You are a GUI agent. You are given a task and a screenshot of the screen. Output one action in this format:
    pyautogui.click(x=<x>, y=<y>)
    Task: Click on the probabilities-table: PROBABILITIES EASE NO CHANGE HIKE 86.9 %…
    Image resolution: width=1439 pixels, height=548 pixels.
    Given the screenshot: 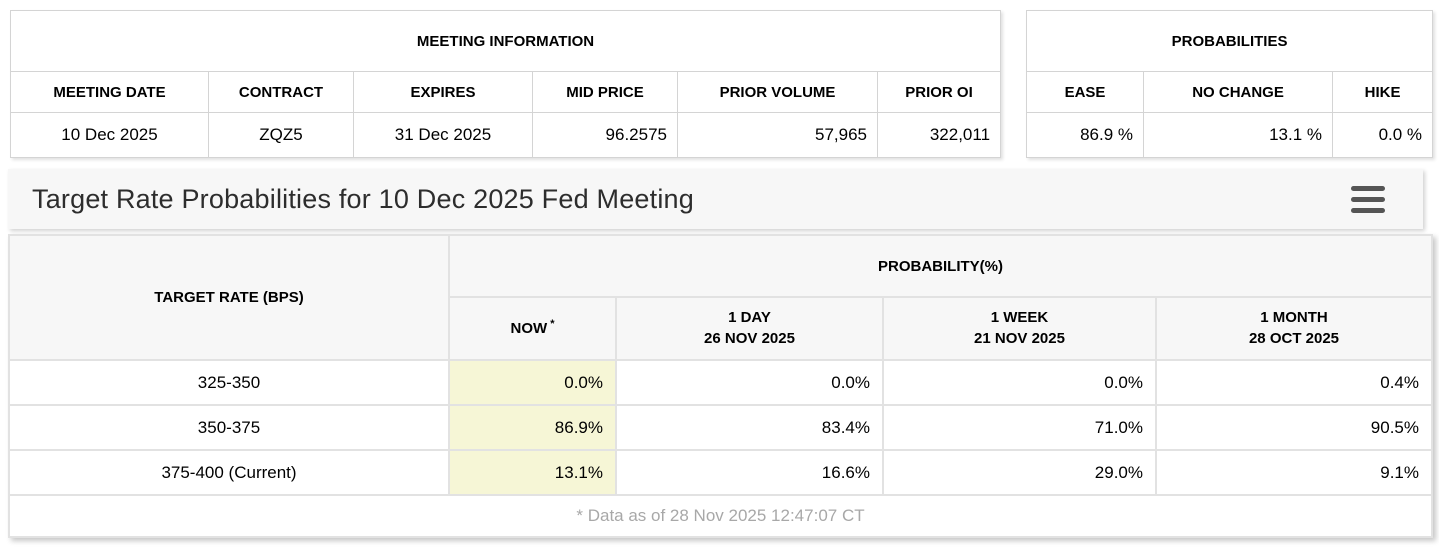 What is the action you would take?
    pyautogui.click(x=1230, y=84)
    